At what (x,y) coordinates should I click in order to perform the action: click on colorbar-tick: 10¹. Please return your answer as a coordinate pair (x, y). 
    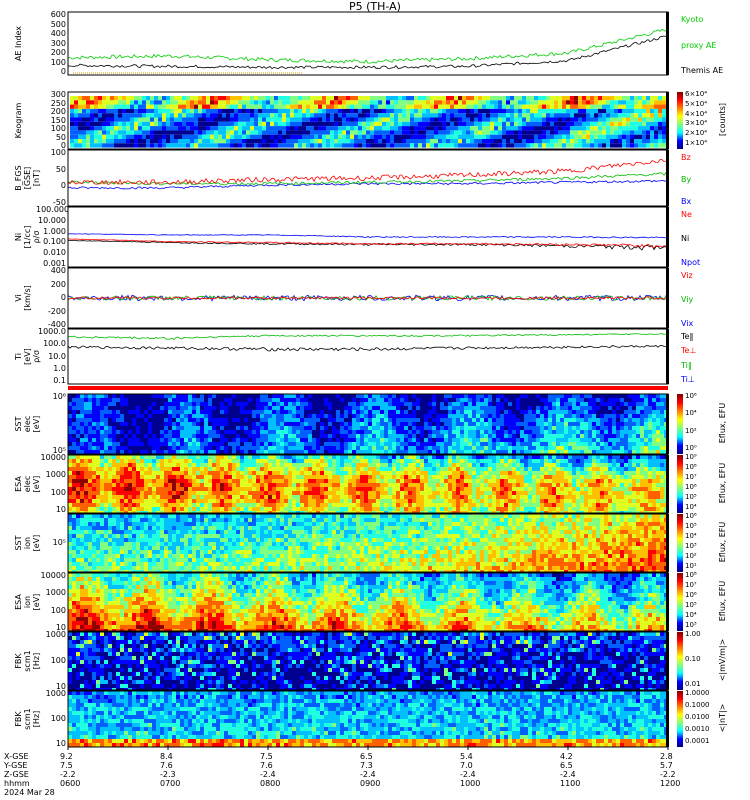
    Looking at the image, I should click on (691, 566).